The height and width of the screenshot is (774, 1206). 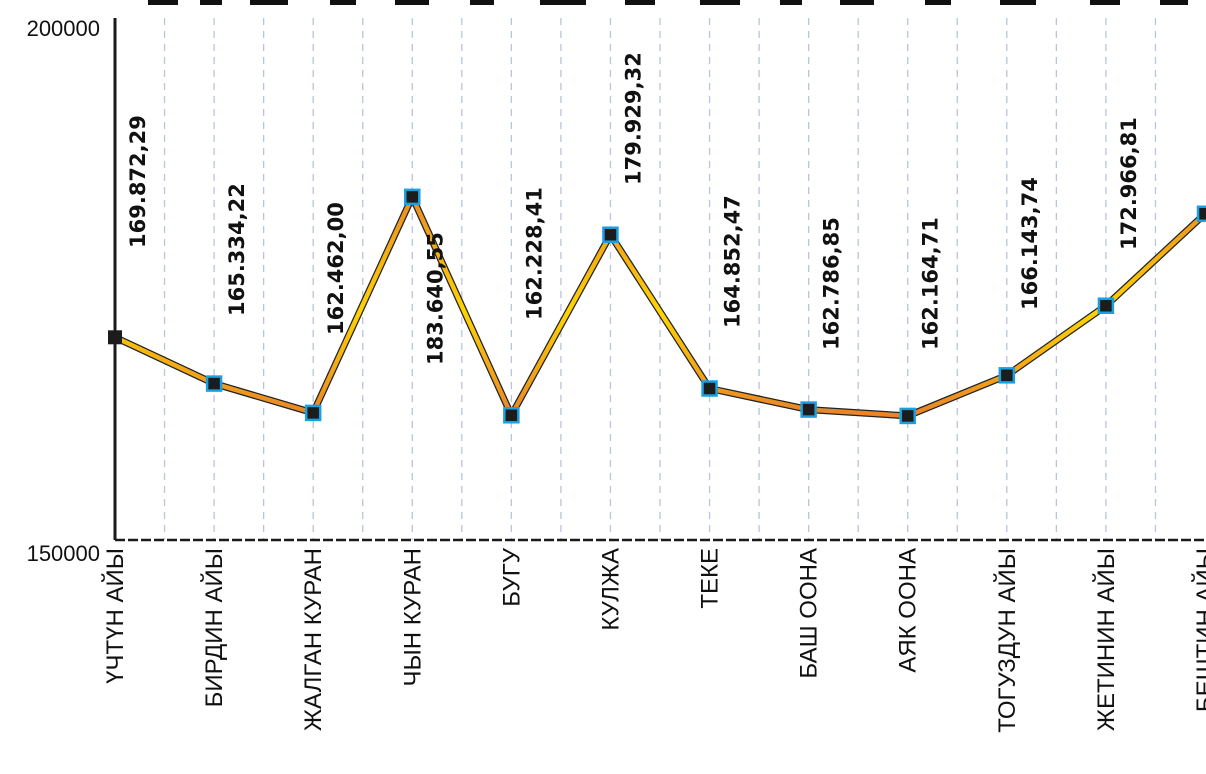 What do you see at coordinates (610, 589) in the screenshot?
I see `x-tick-label: КУЛЖА` at bounding box center [610, 589].